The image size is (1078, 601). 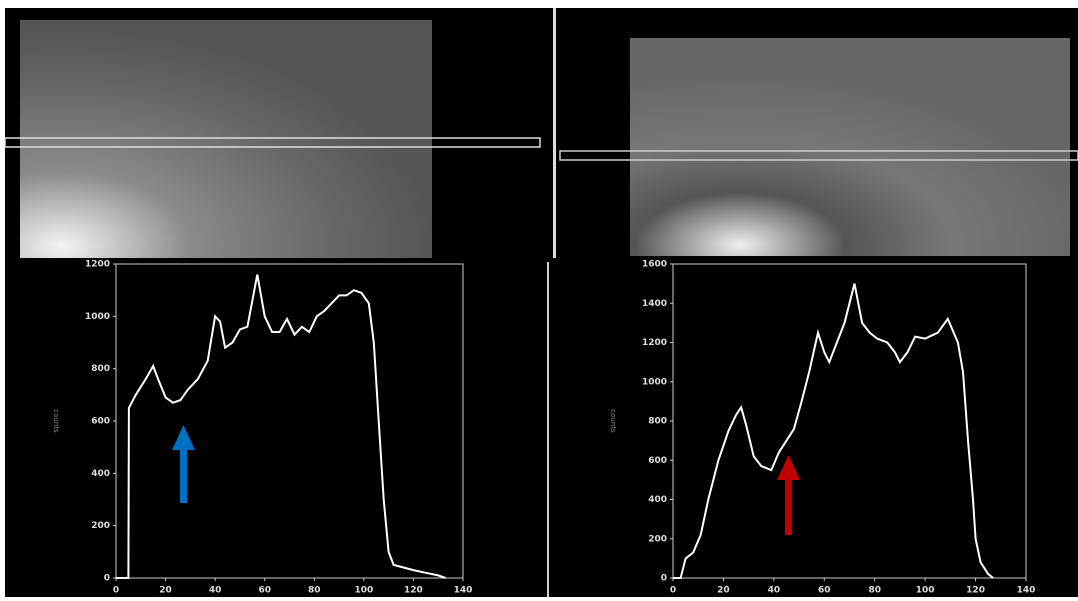 What do you see at coordinates (554, 133) in the screenshot?
I see `divider` at bounding box center [554, 133].